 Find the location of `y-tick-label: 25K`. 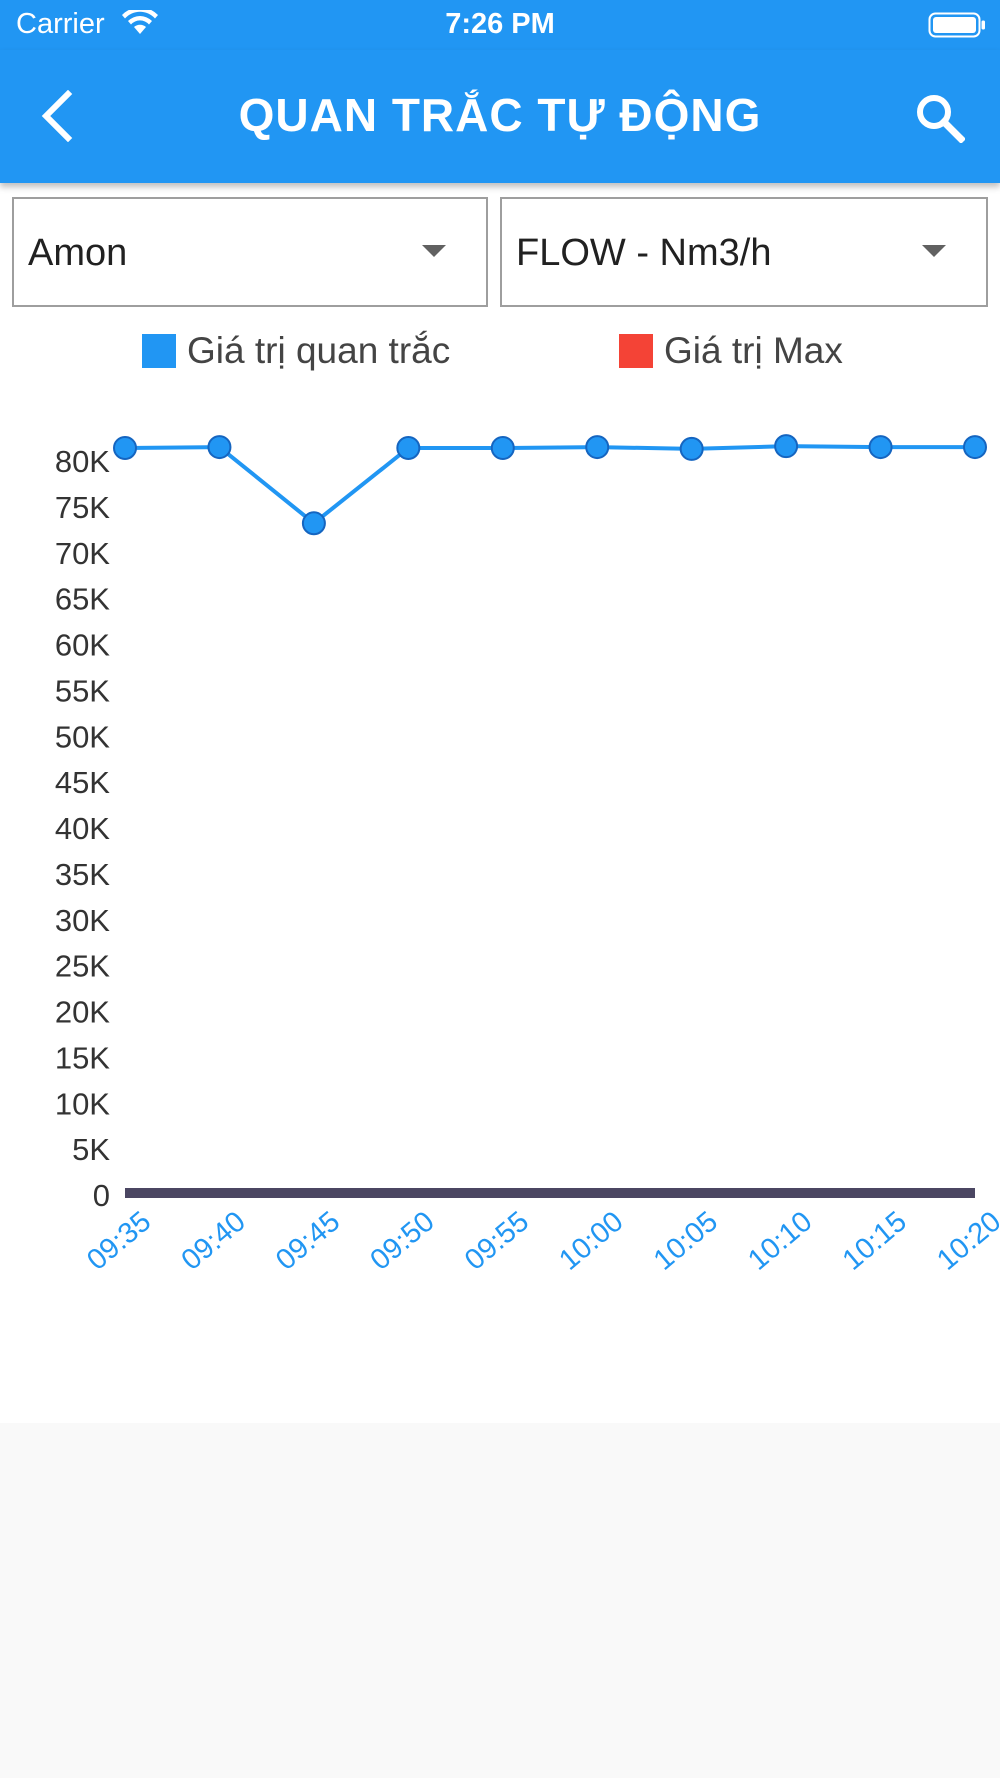

y-tick-label: 25K is located at coordinates (82, 966).